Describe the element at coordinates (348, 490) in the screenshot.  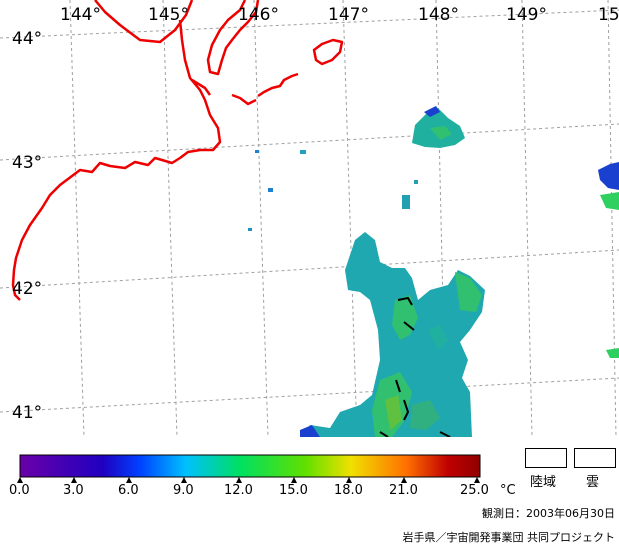
I see `tick-label-18: 18.0` at that location.